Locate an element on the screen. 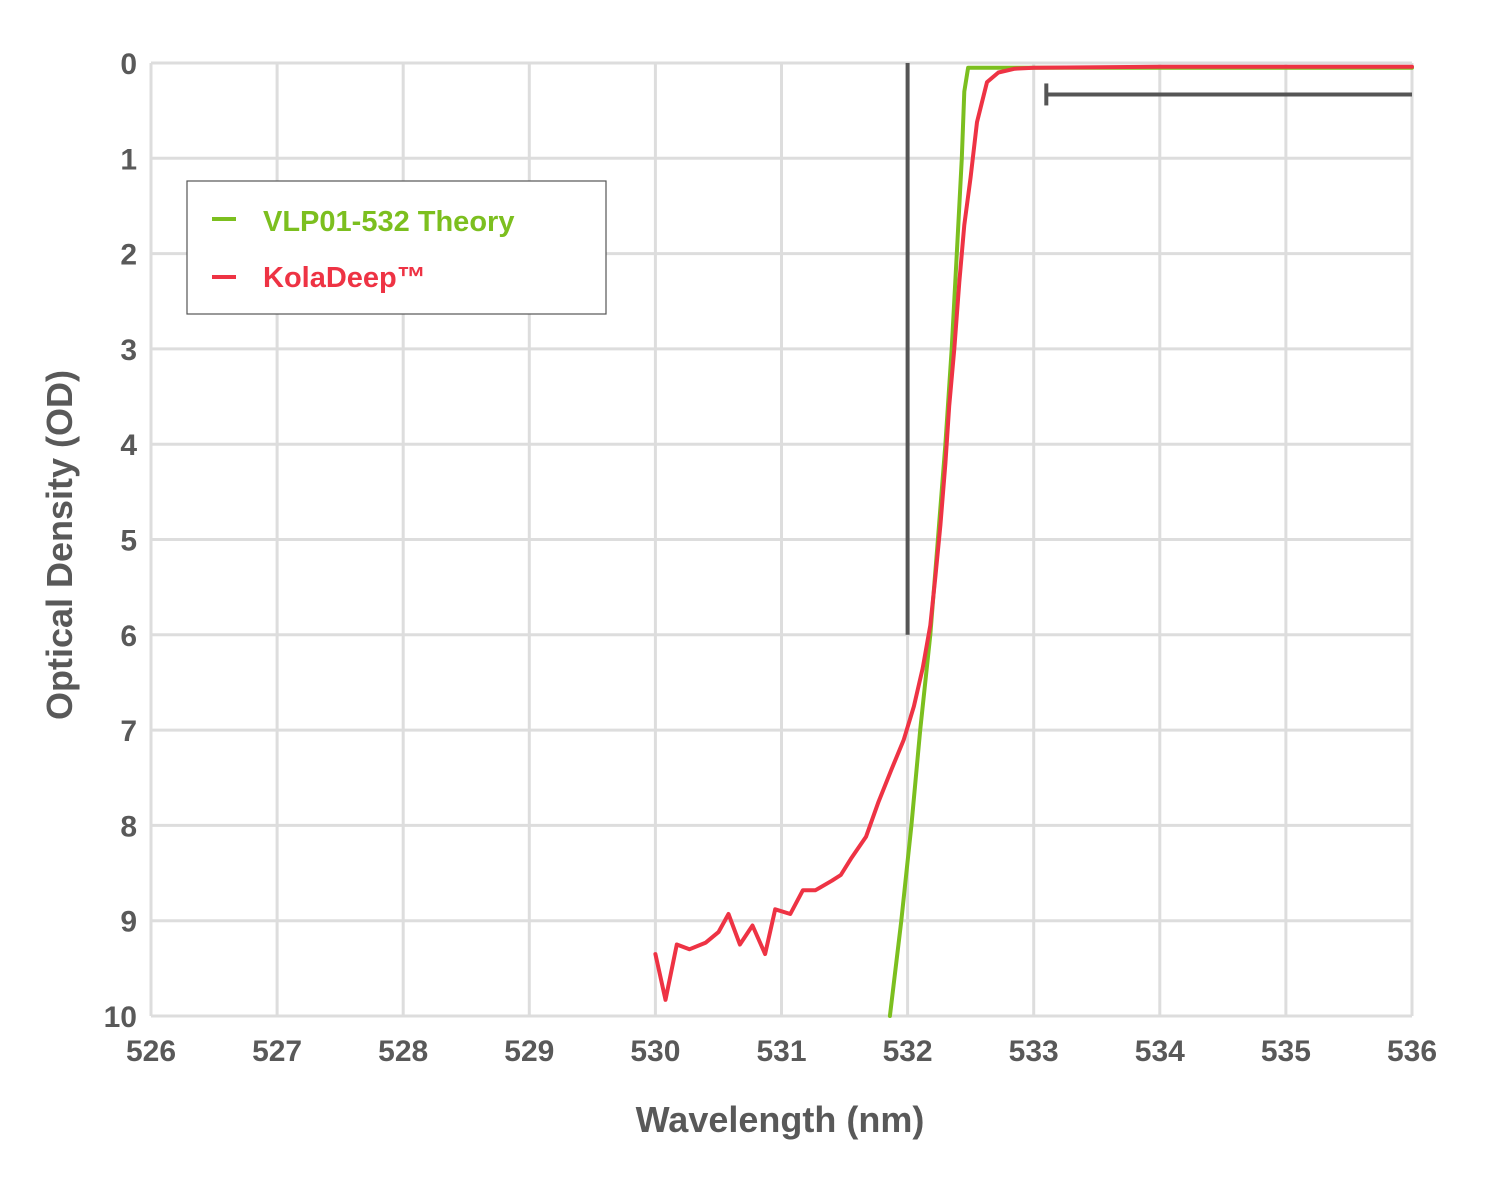  x-tick-label: 527 is located at coordinates (277, 1051).